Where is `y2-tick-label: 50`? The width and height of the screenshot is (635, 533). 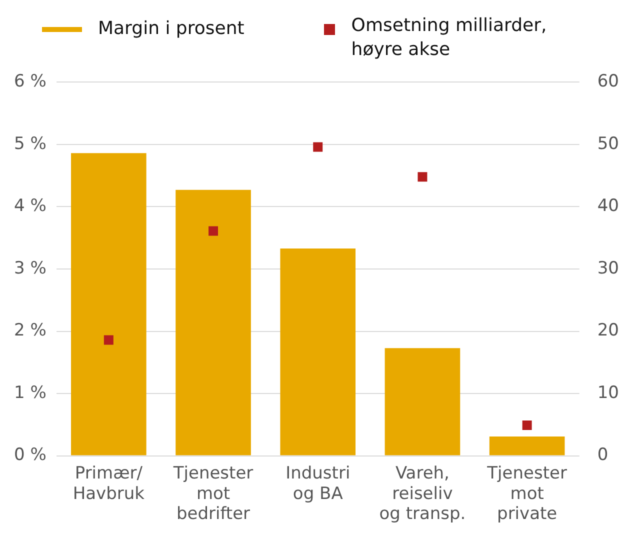
y2-tick-label: 50 is located at coordinates (608, 144).